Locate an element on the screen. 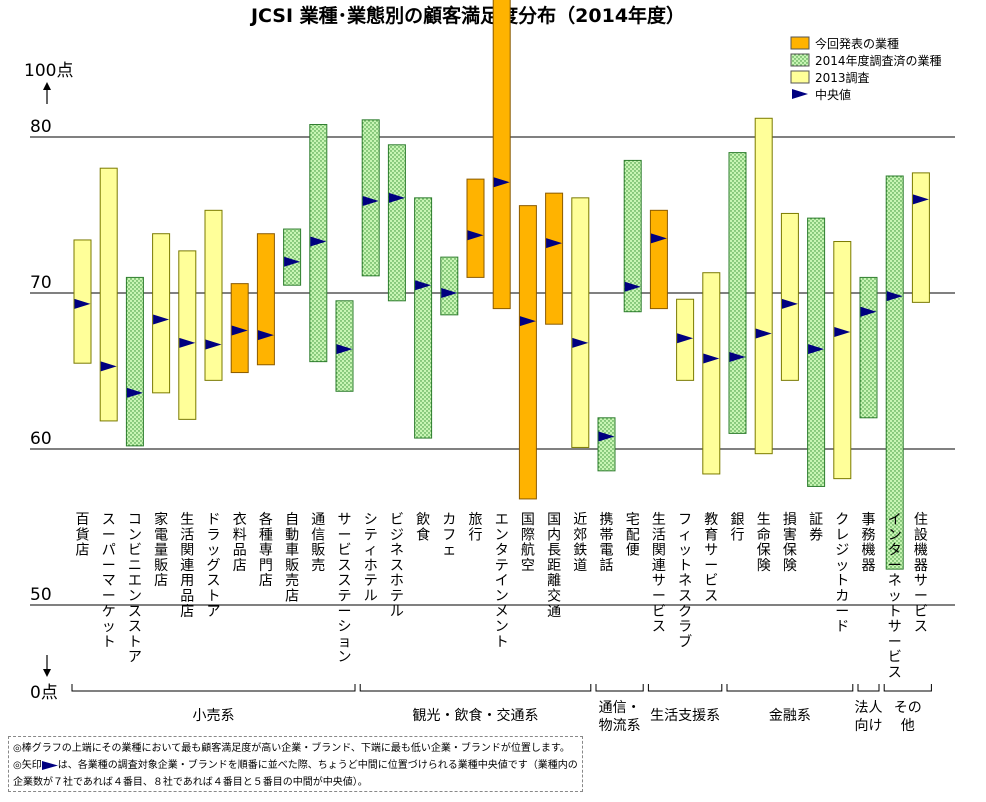  category-label: サービスステーション is located at coordinates (345, 589).